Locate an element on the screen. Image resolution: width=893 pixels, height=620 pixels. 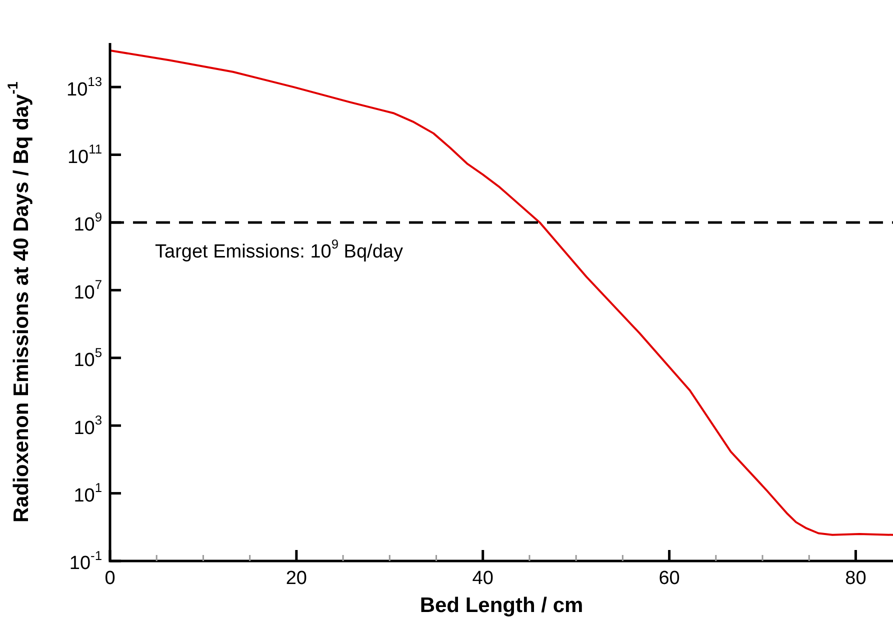
y-axis-title: Radioxenon Emissions at 40 Days / Bq day-1 is located at coordinates (19, 301).